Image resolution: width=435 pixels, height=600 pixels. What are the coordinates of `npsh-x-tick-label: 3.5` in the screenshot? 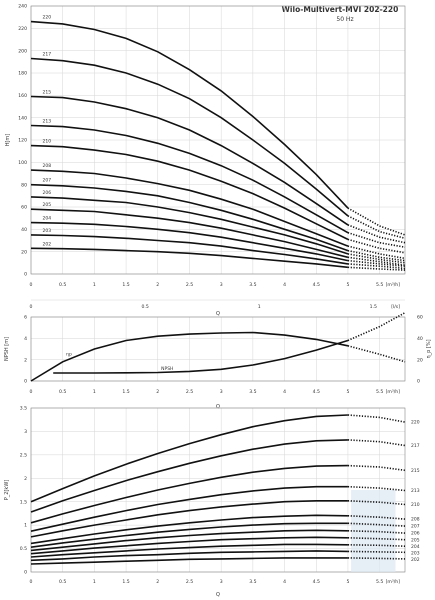 It's located at (252, 392).